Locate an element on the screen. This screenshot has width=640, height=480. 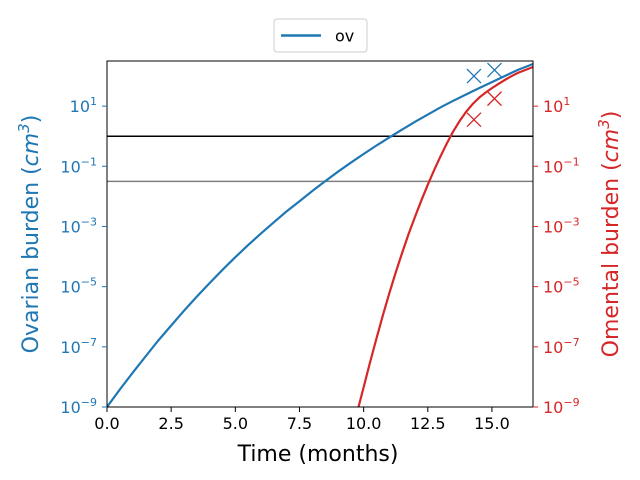
legend: ov is located at coordinates (320, 35).